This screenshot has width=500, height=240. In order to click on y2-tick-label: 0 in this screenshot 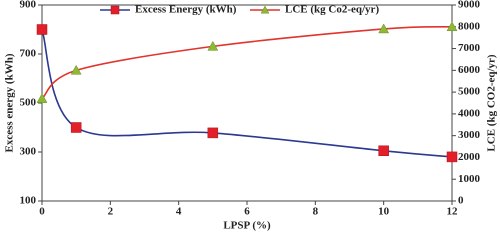, I will do `click(461, 201)`.